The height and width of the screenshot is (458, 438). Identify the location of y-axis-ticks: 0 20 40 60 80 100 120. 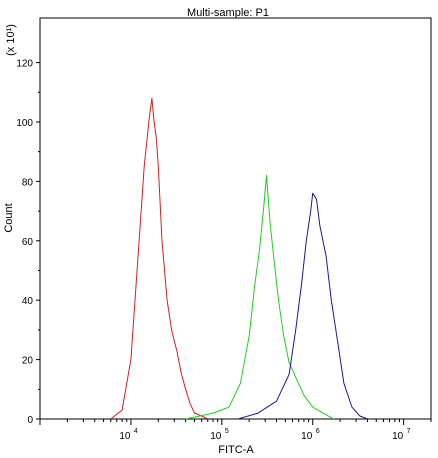
(28, 242).